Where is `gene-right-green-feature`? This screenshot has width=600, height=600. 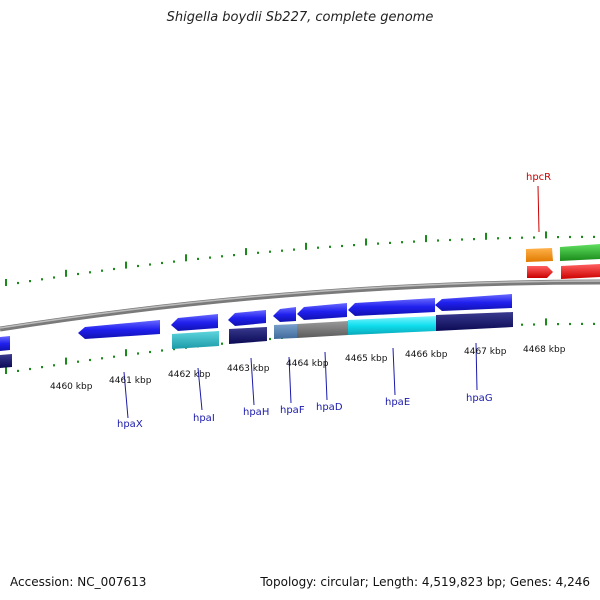
gene-right-green-feature is located at coordinates (580, 252).